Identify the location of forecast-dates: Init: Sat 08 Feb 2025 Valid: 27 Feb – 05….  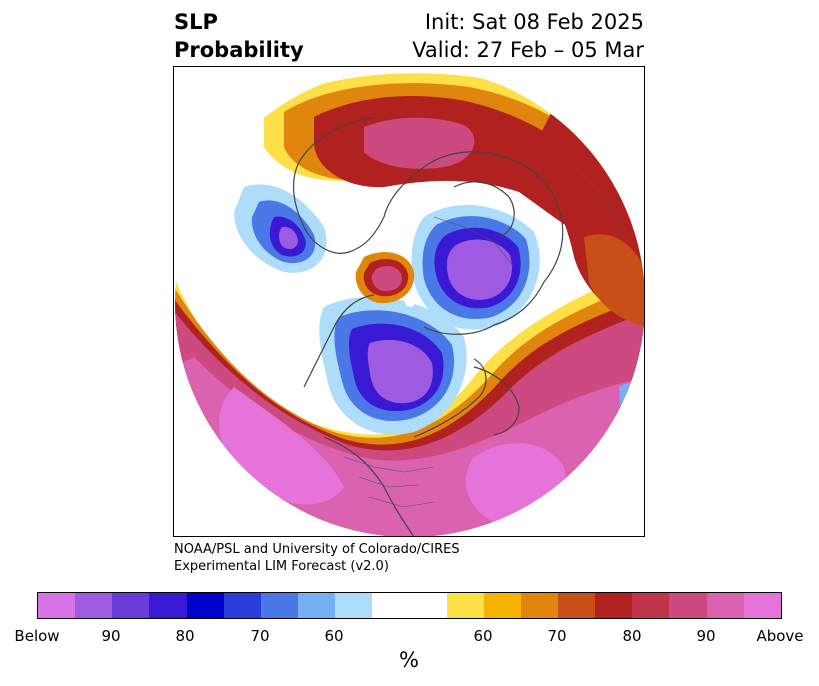
(528, 36).